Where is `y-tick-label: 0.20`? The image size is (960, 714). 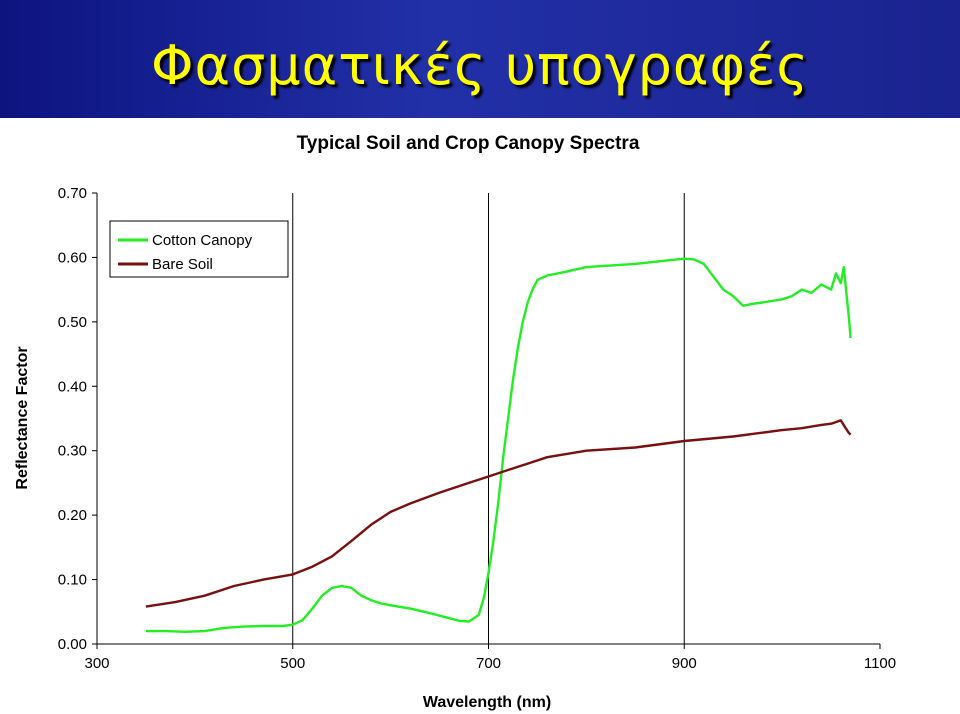 y-tick-label: 0.20 is located at coordinates (72, 515).